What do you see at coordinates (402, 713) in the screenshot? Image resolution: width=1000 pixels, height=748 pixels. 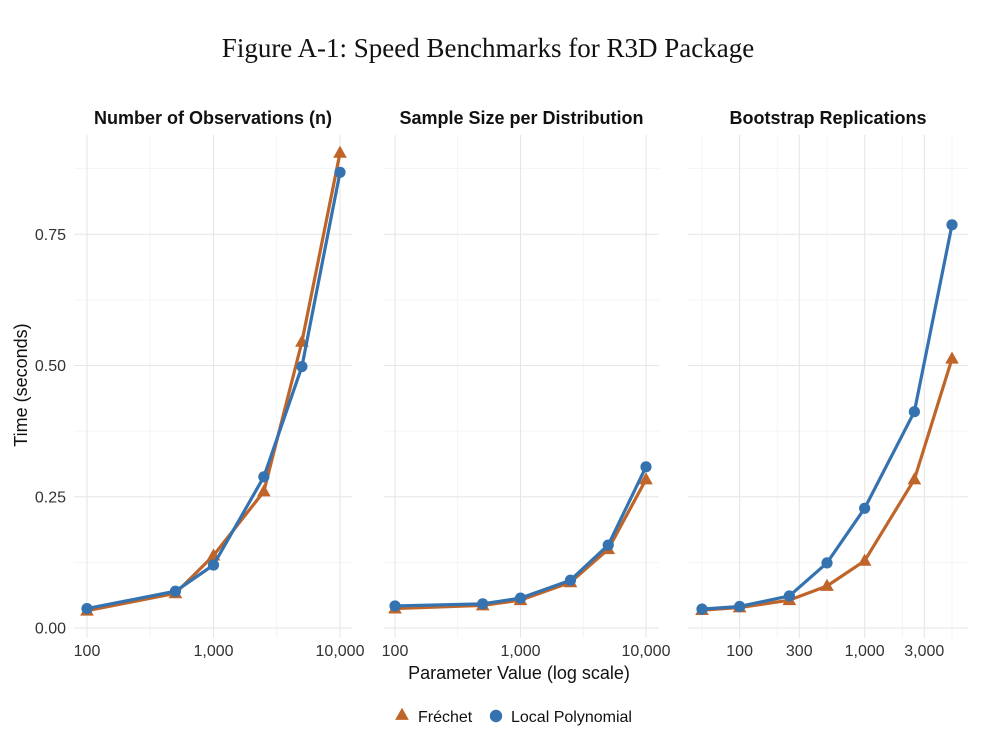 I see `legend-marker-frechet` at bounding box center [402, 713].